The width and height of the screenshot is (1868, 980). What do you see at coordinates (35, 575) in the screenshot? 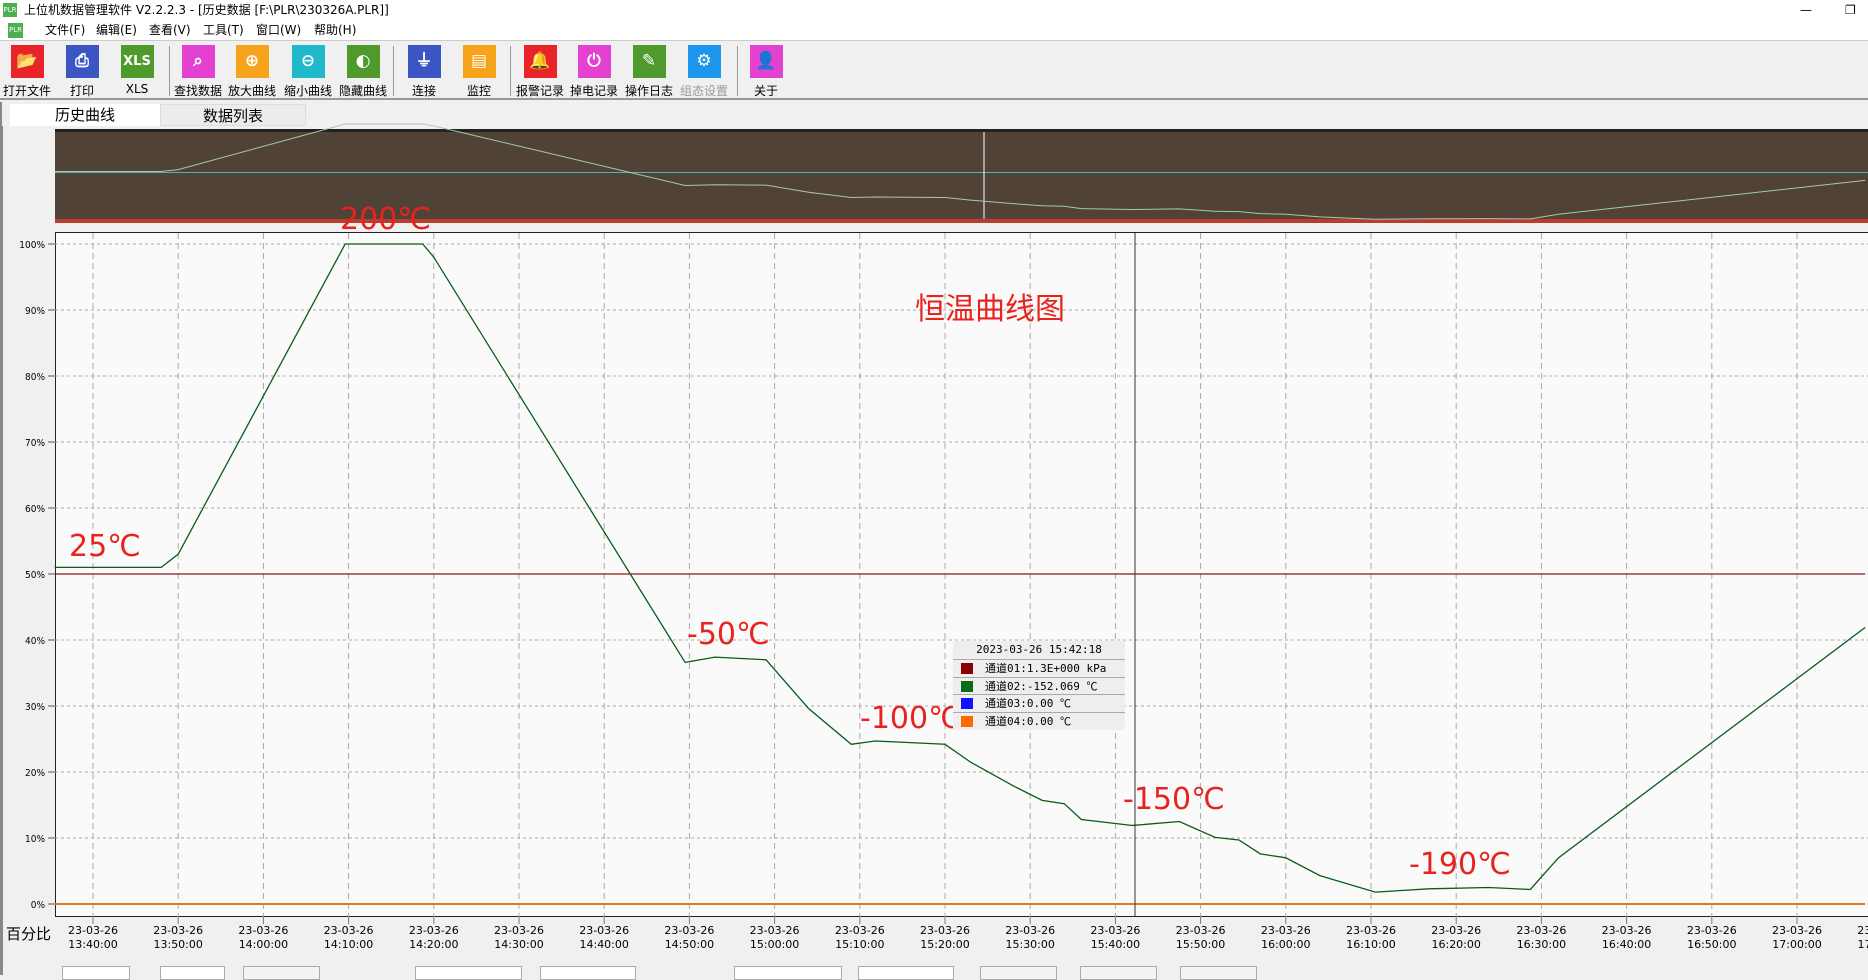
I see `y-tick-label: 50%` at bounding box center [35, 575].